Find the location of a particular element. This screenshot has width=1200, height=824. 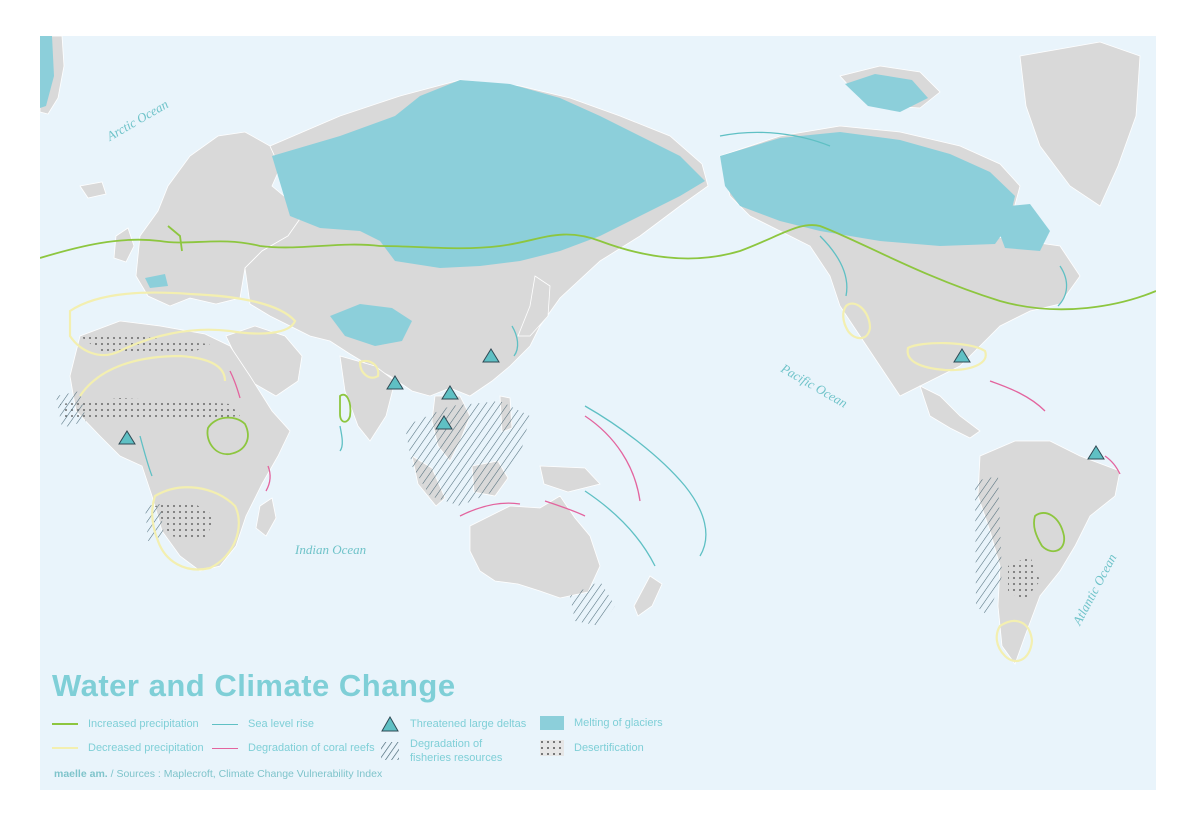

coral-caribbean is located at coordinates (1017, 396).